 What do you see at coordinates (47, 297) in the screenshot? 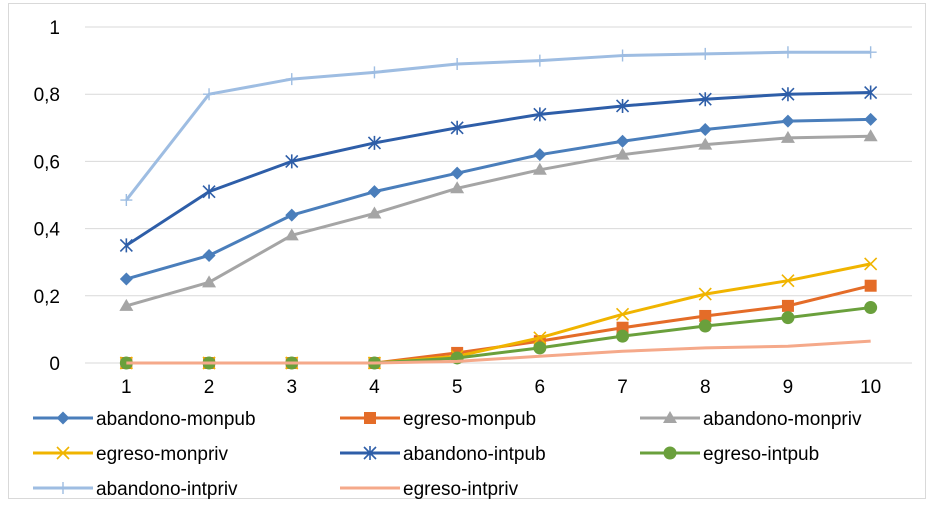
I see `y-tick-label: 0,2` at bounding box center [47, 297].